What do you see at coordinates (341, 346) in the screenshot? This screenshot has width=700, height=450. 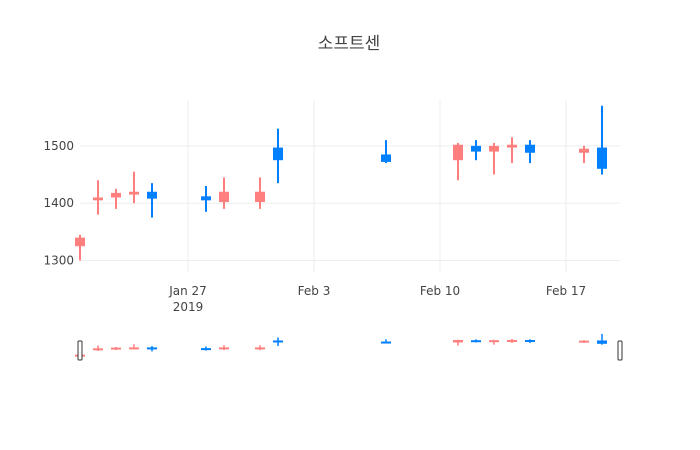 I see `range-slider-series` at bounding box center [341, 346].